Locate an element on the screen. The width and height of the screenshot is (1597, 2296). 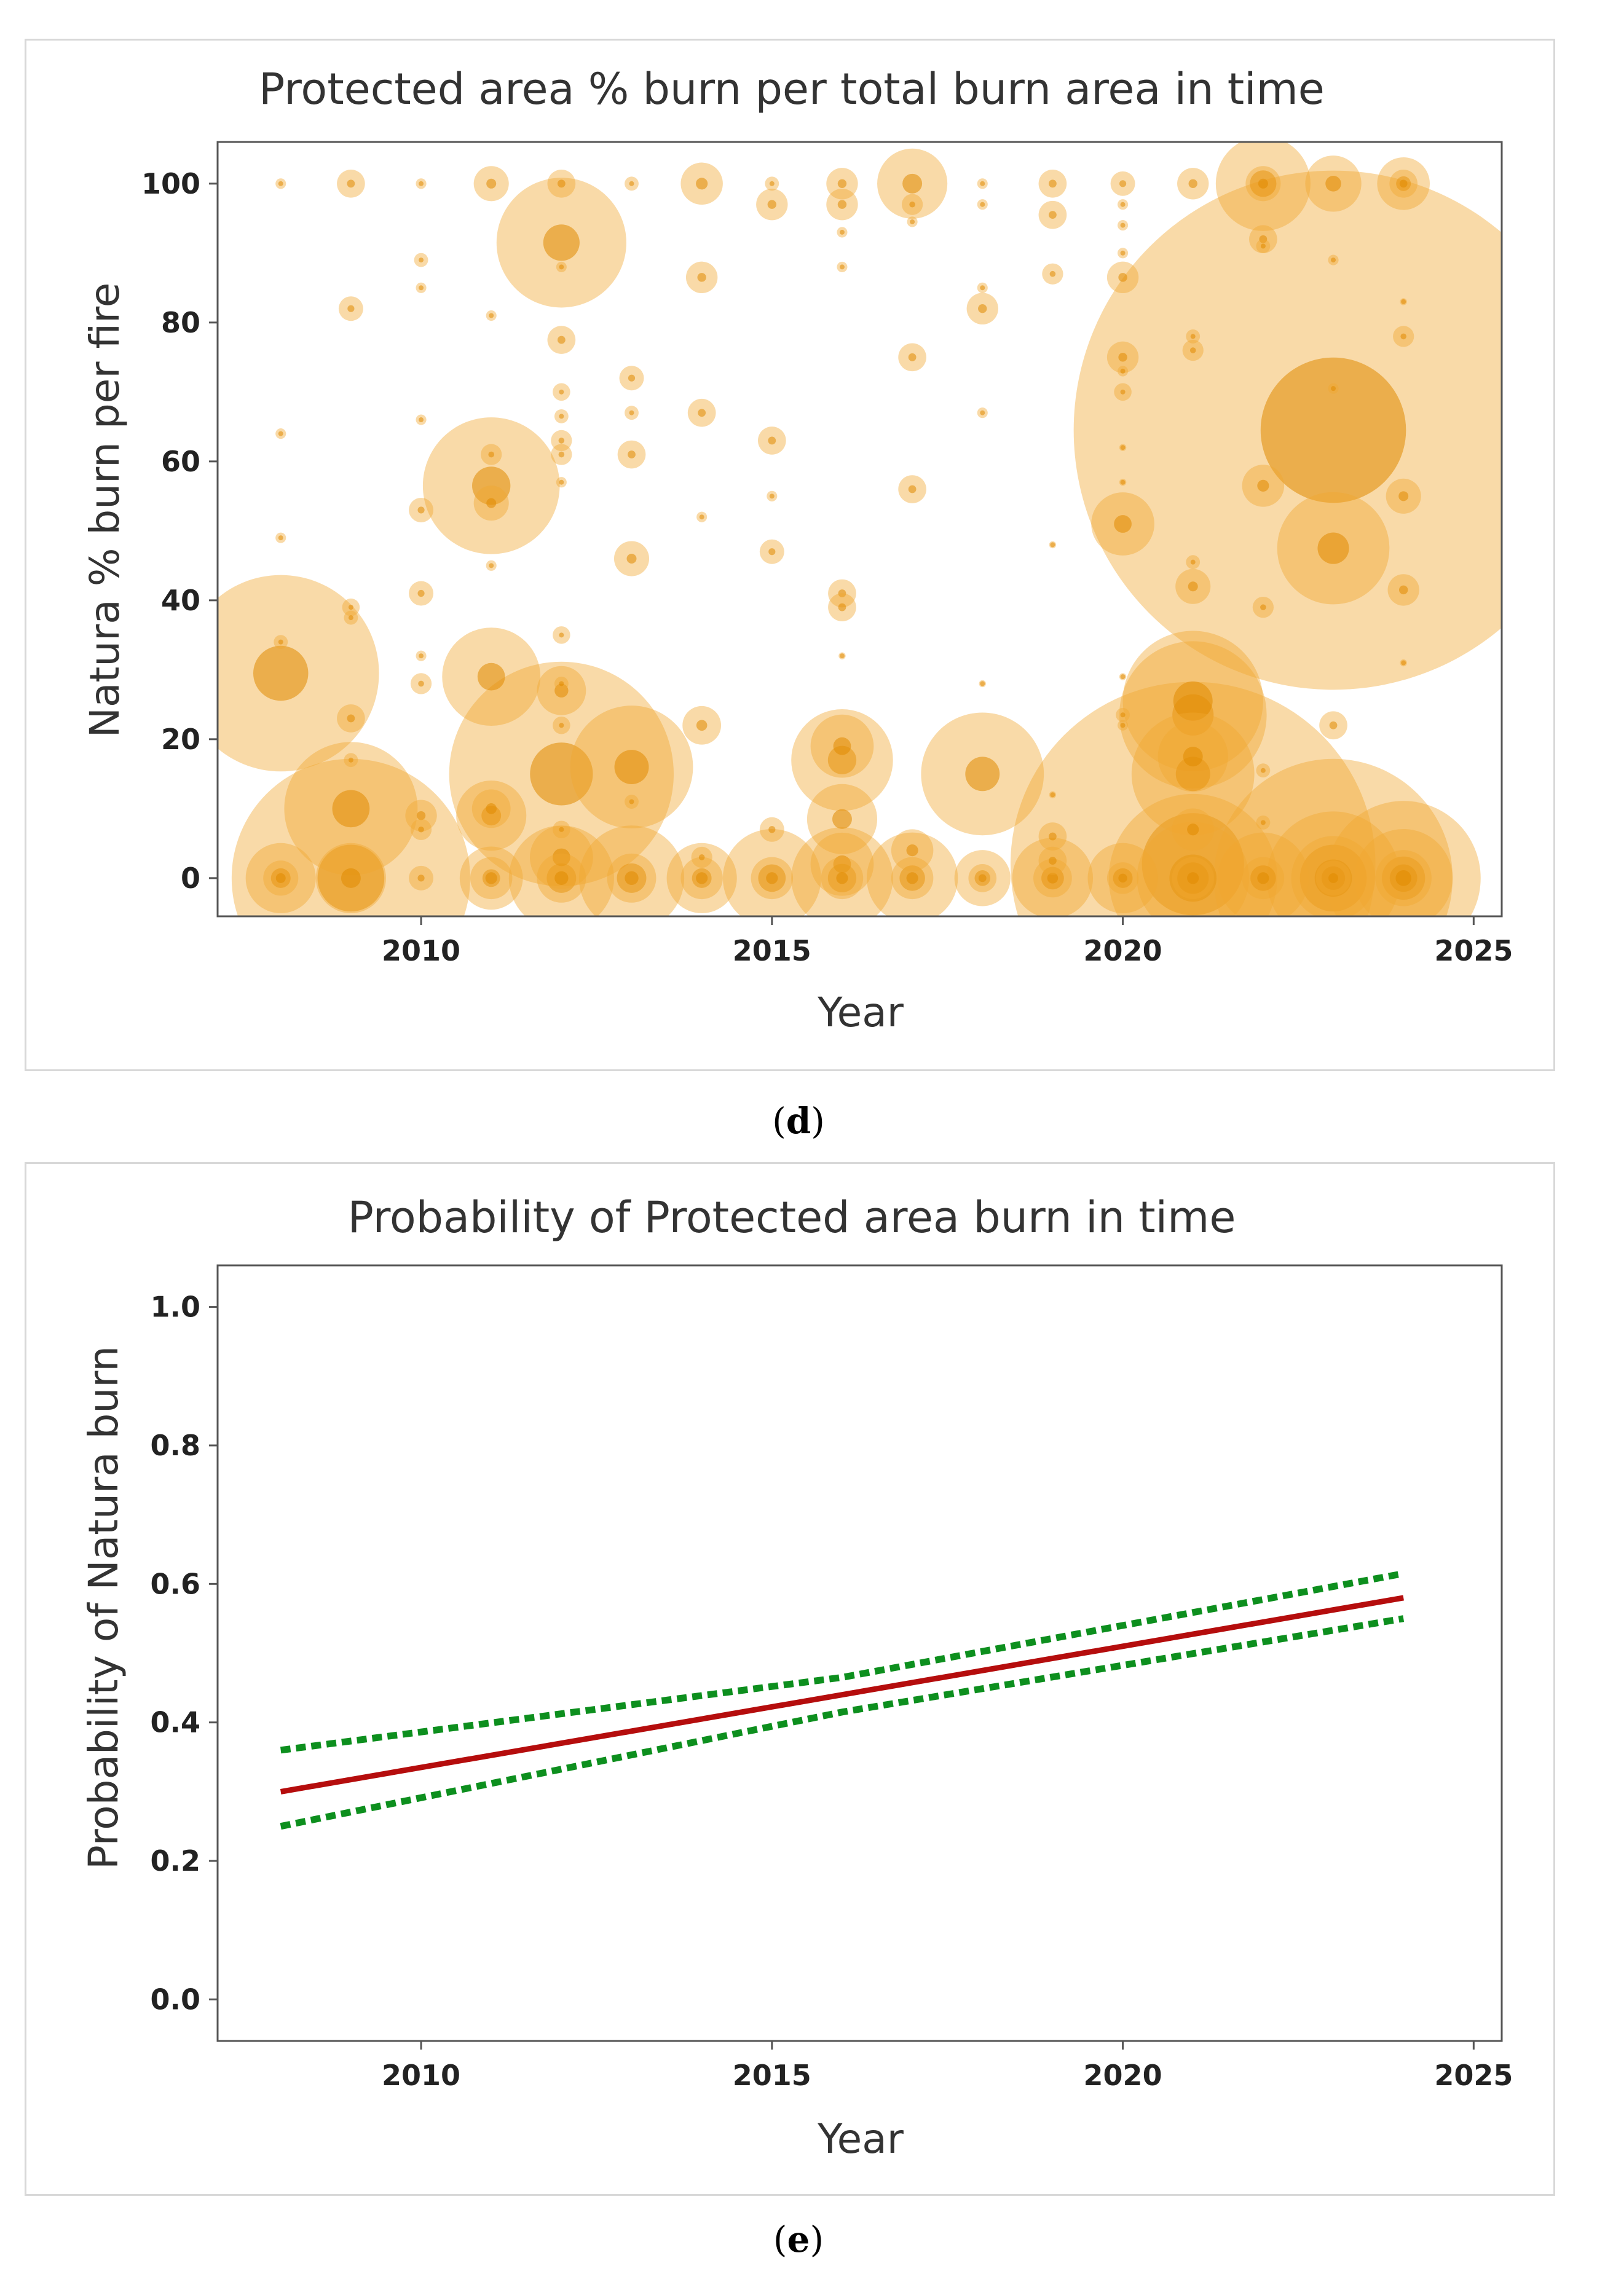
y-tick-label: 100 is located at coordinates (170, 183).